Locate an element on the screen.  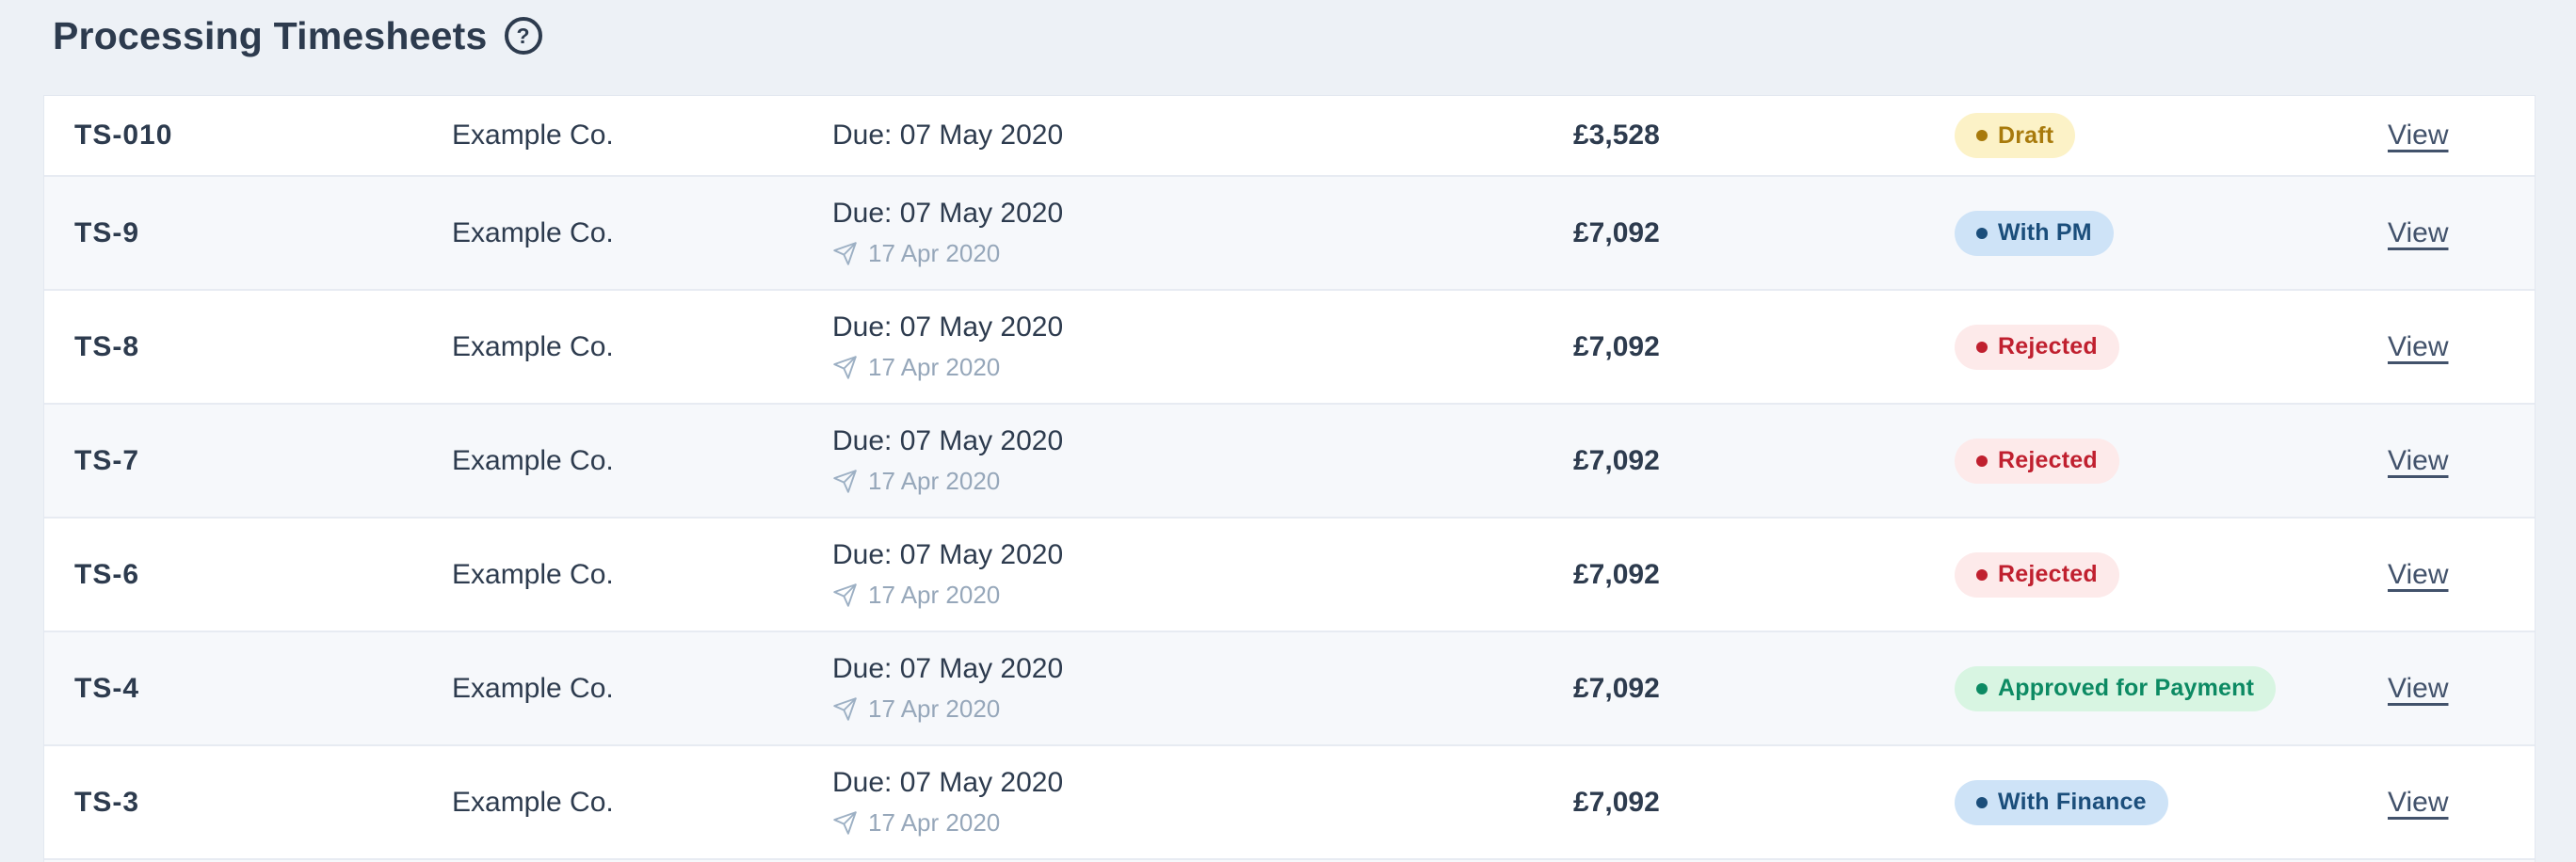
status-label: With PM is located at coordinates (2045, 232).